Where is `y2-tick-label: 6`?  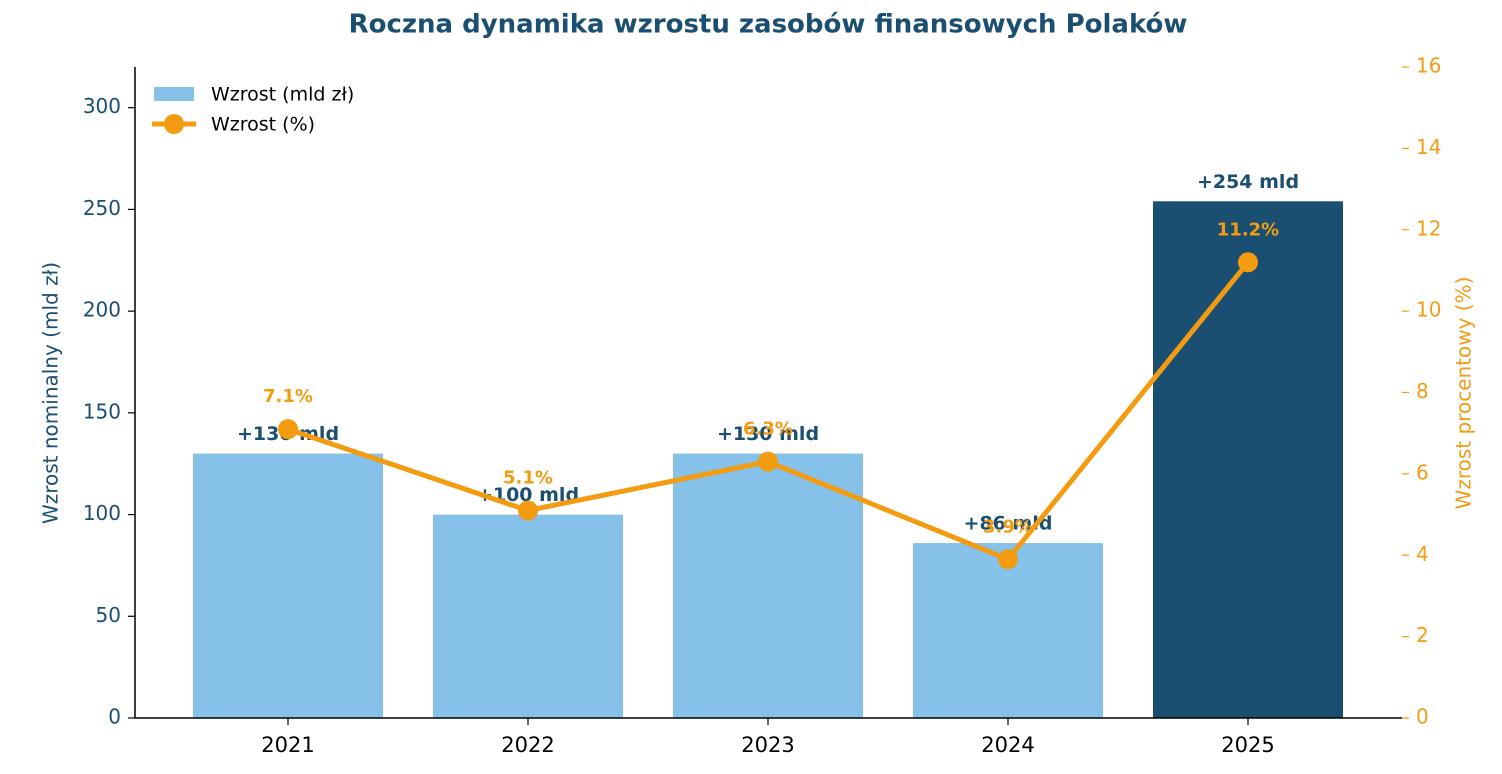
y2-tick-label: 6 is located at coordinates (1422, 472).